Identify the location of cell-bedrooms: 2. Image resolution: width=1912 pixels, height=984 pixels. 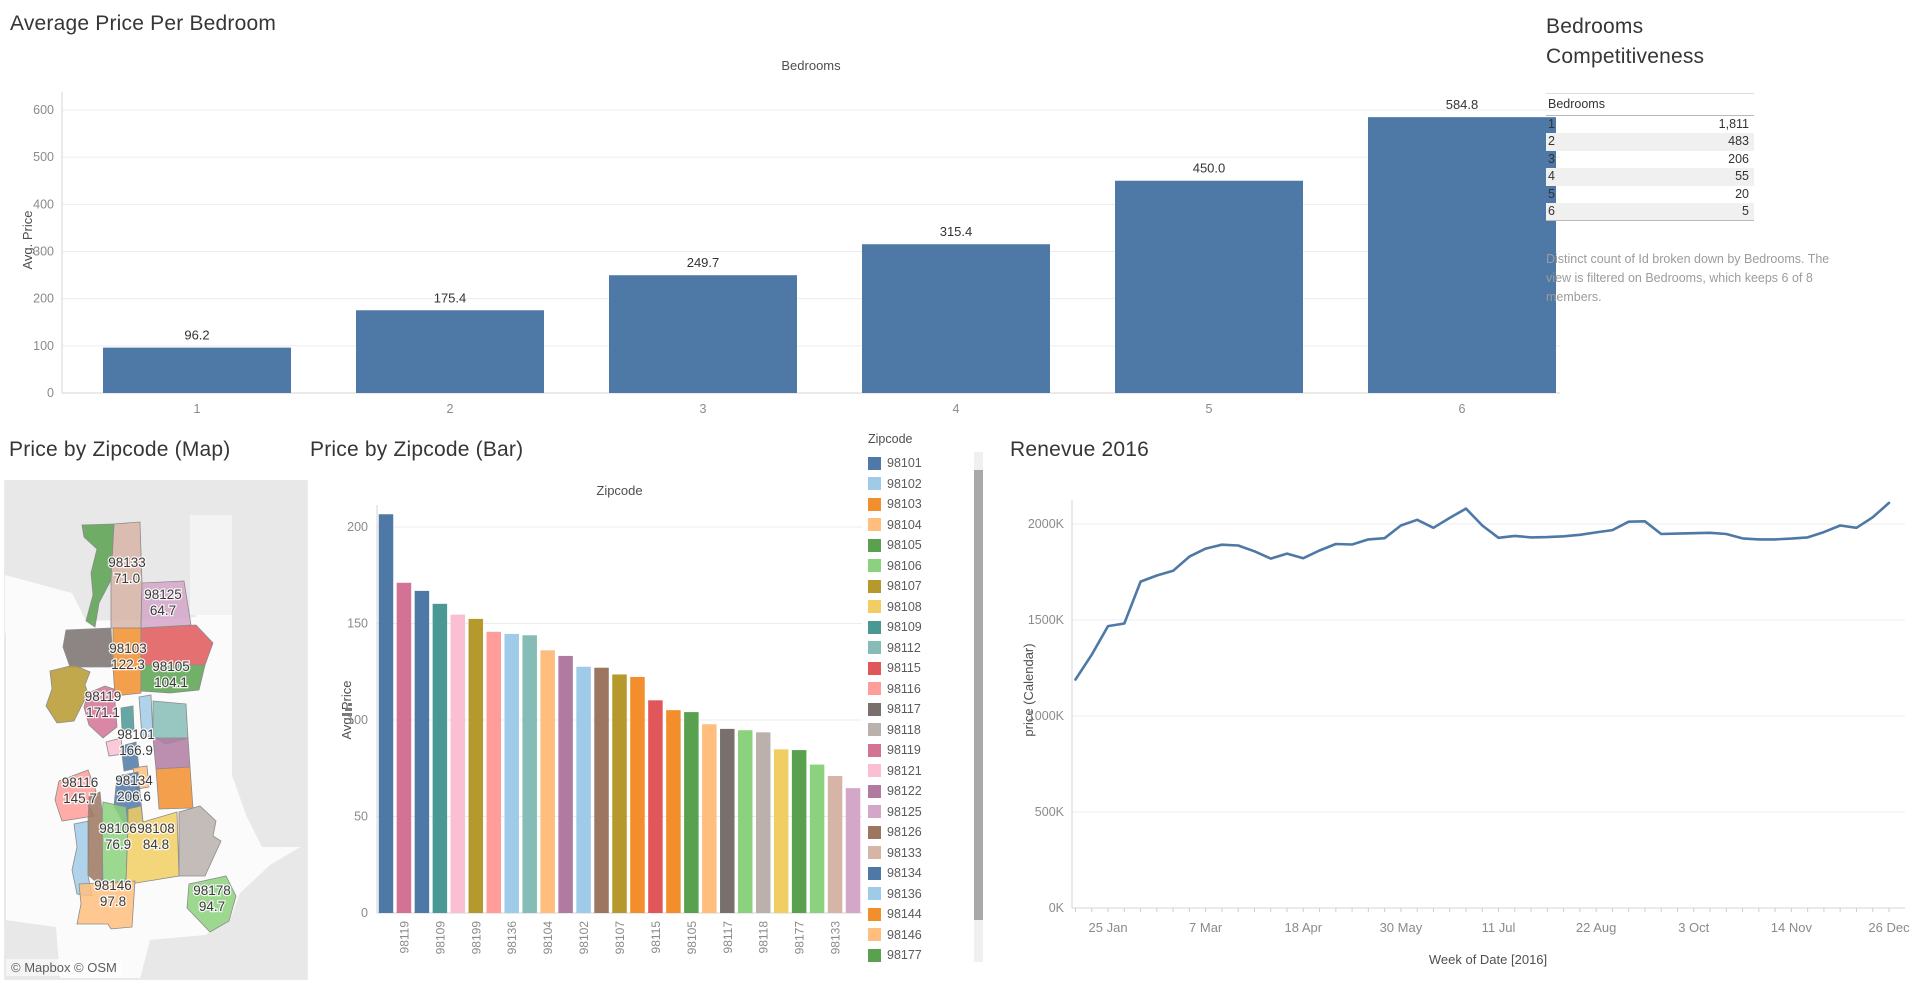
(1551, 141).